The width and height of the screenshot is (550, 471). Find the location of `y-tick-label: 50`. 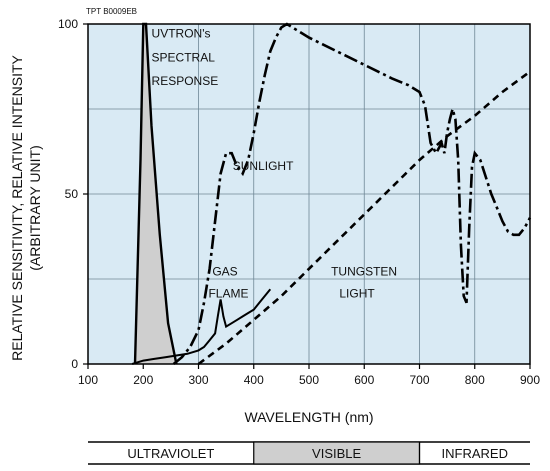

y-tick-label: 50 is located at coordinates (72, 194).